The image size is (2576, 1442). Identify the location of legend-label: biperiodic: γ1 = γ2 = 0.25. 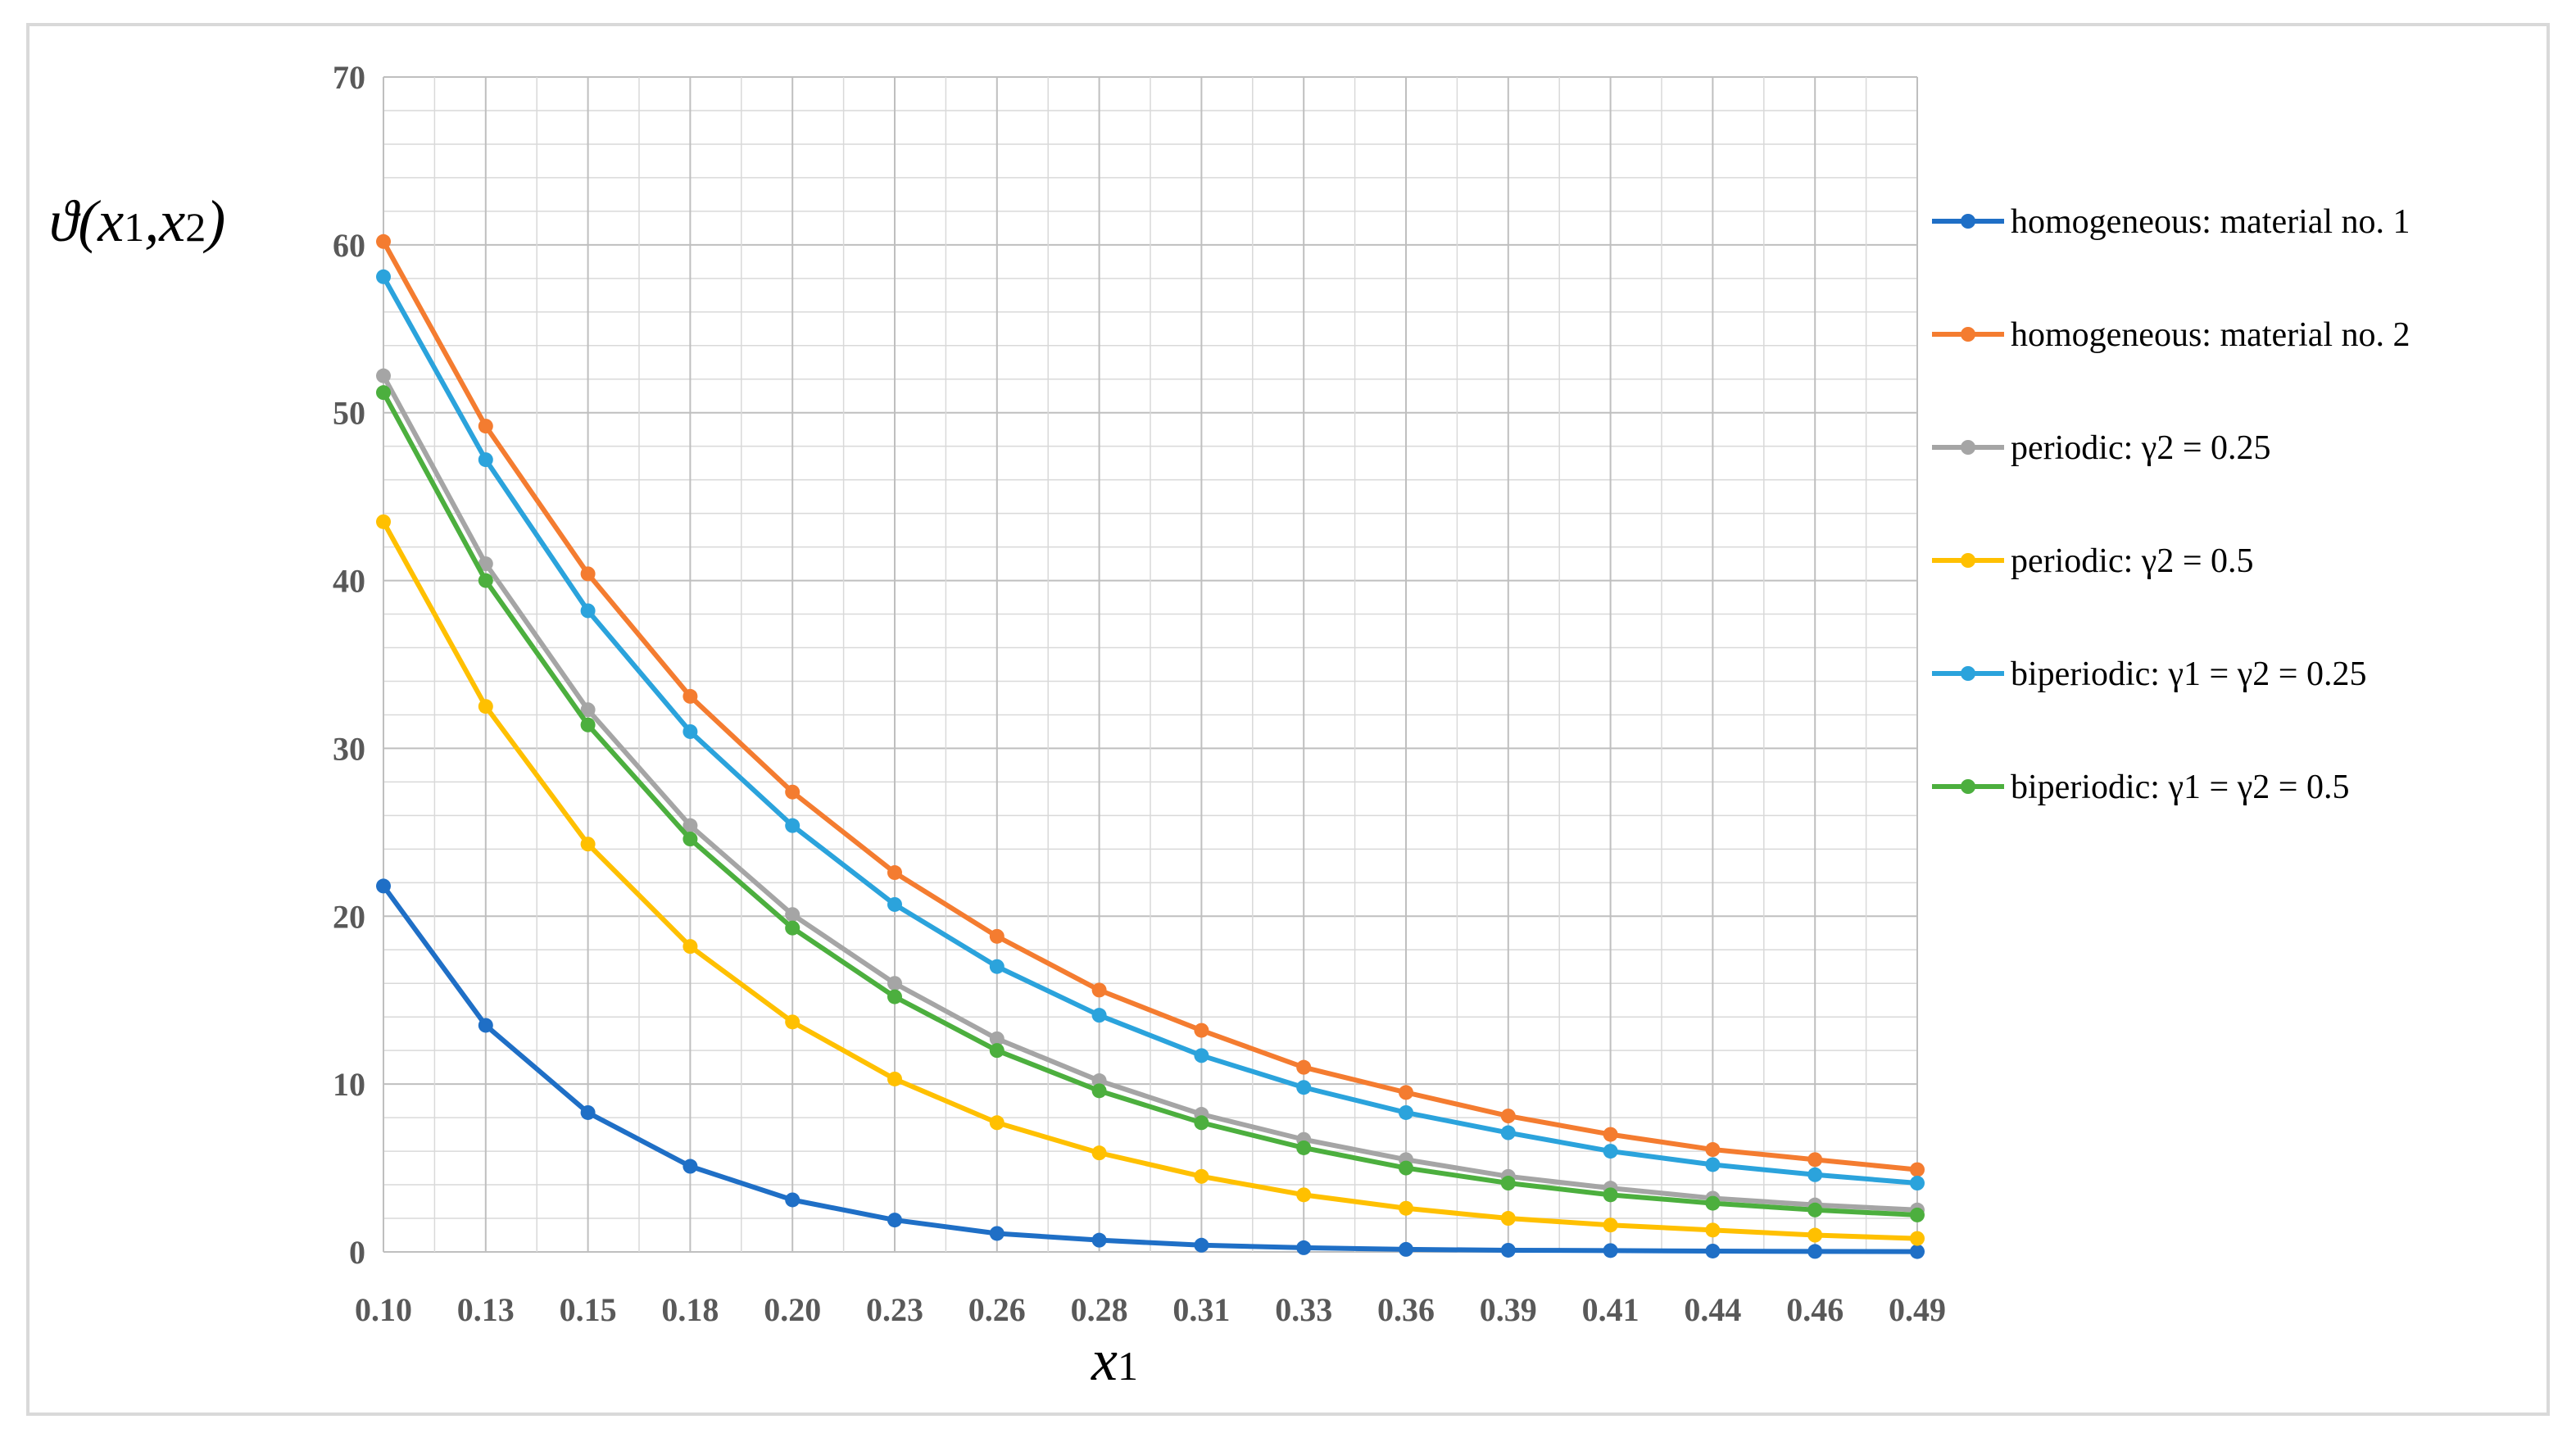
(2188, 674).